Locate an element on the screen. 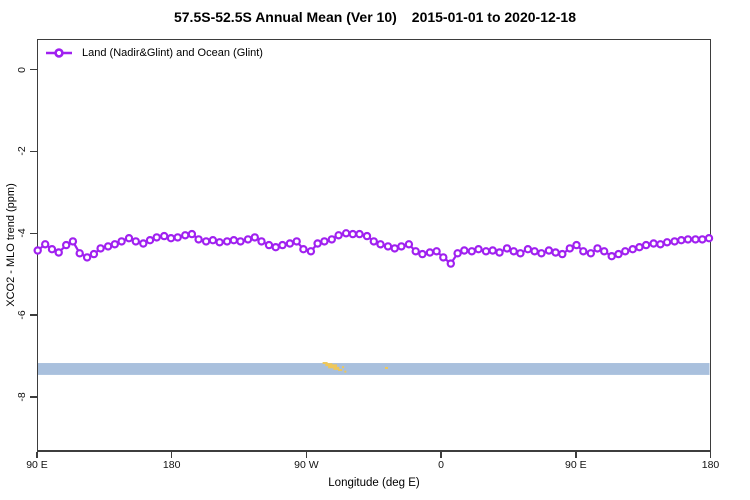 Image resolution: width=750 pixels, height=500 pixels. y-axis-title: XCO2 - MLO trend (ppm) is located at coordinates (11, 245).